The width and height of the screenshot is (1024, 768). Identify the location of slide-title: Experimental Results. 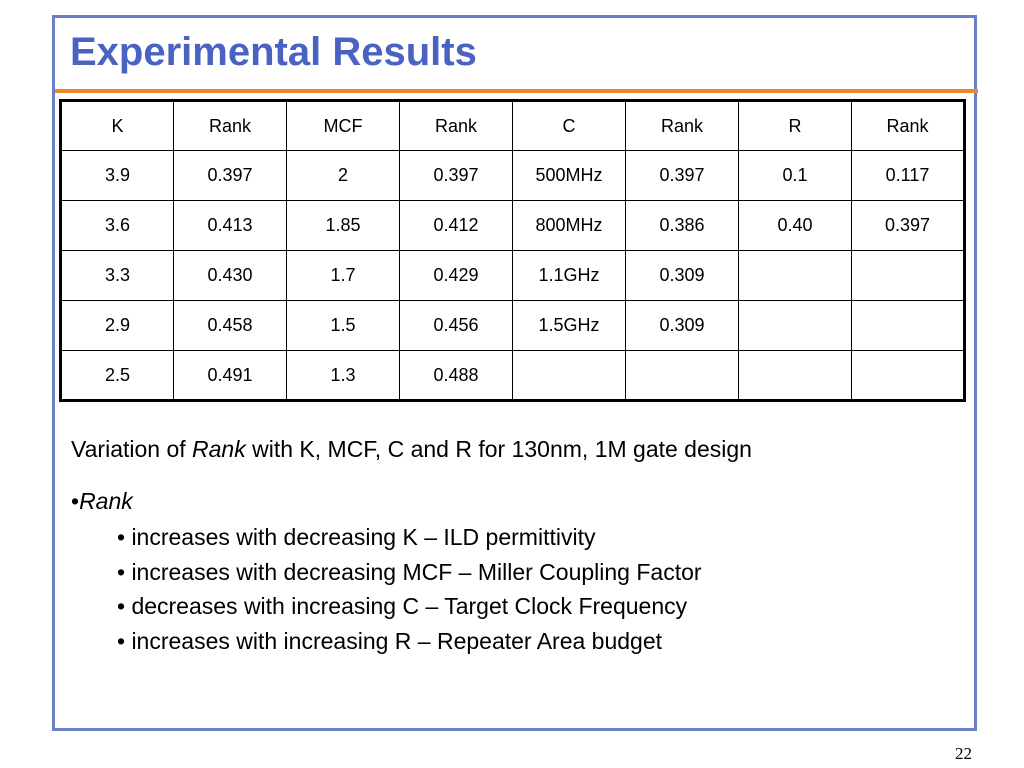
(273, 52).